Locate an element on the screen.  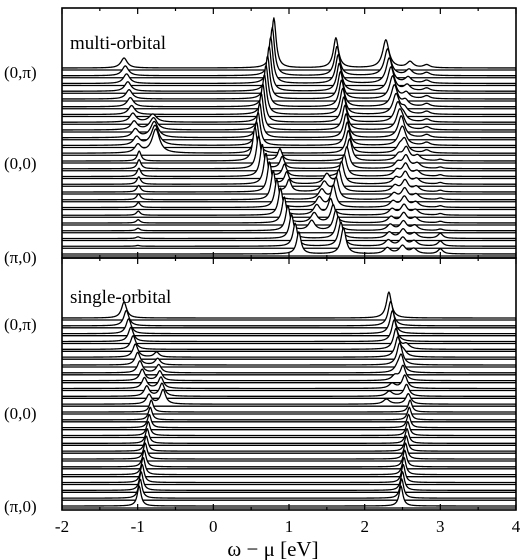
y-tick-labels-single: (0,π) (0,0) (π,0) is located at coordinates (20, 415).